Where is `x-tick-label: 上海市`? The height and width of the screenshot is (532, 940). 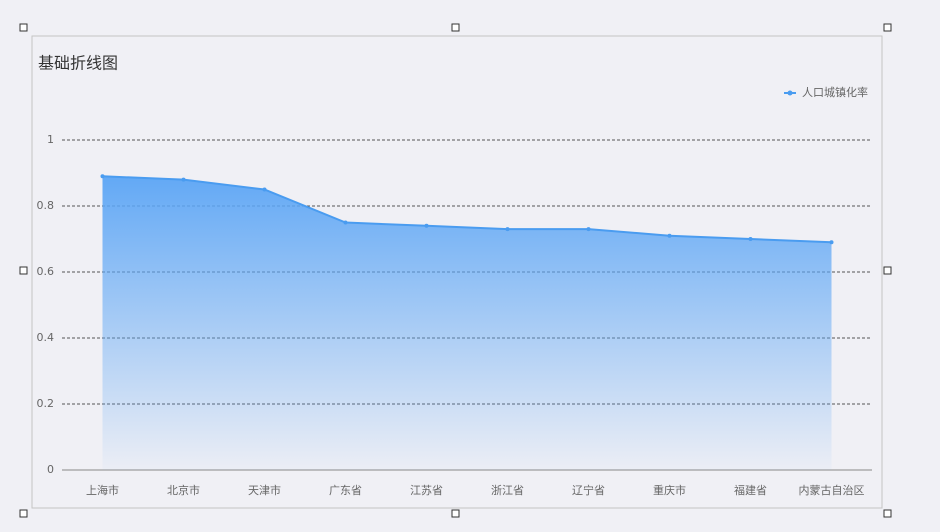
x-tick-label: 上海市 is located at coordinates (102, 490).